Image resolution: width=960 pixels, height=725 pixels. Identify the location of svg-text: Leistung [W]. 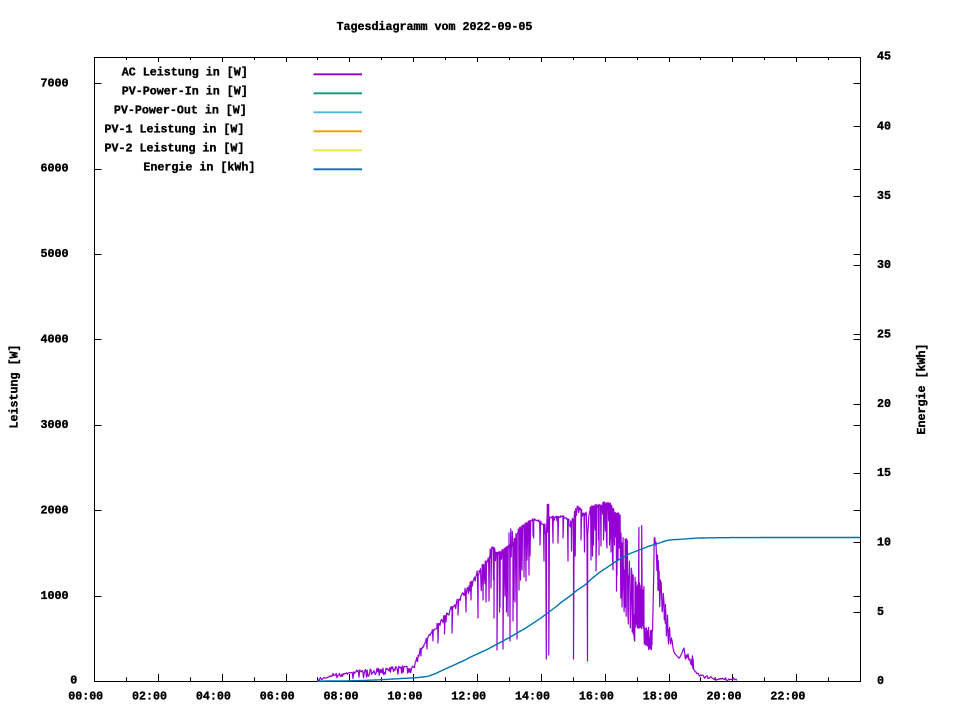
(15, 387).